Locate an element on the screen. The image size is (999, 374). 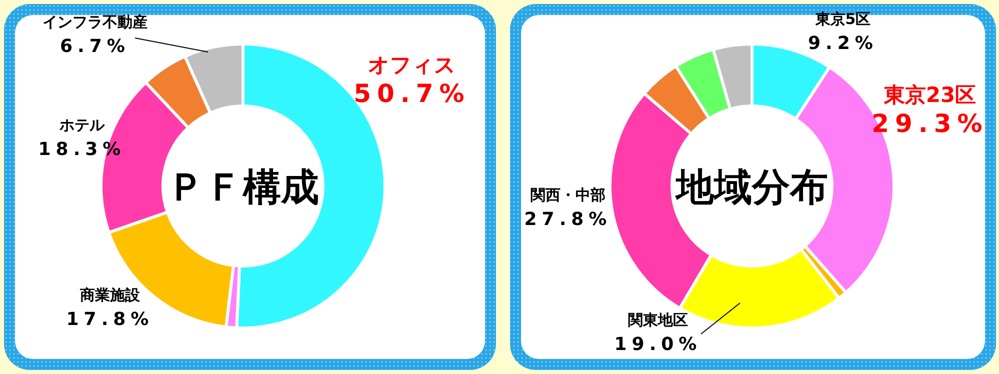
data-label: 9.2% is located at coordinates (843, 43).